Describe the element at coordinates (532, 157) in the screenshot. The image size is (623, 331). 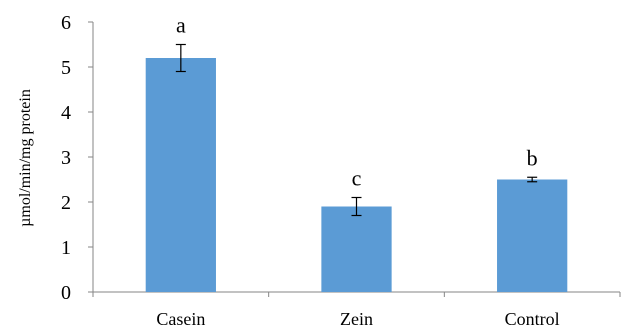
I see `significance-label: b` at that location.